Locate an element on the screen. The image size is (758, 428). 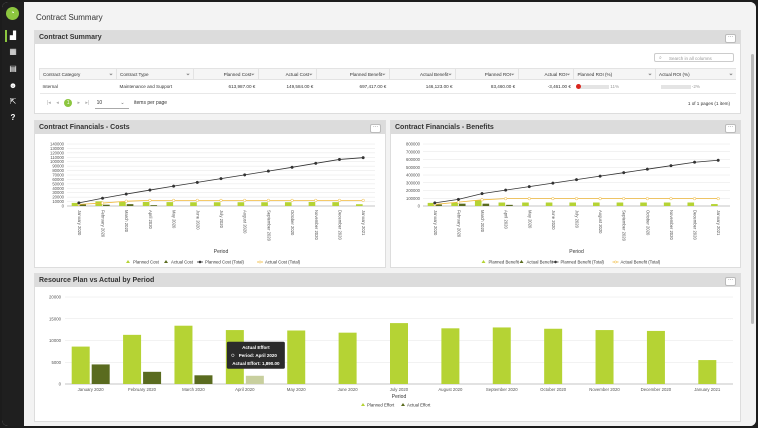
search-input: ⌕ Search in all columns is located at coordinates (694, 57).